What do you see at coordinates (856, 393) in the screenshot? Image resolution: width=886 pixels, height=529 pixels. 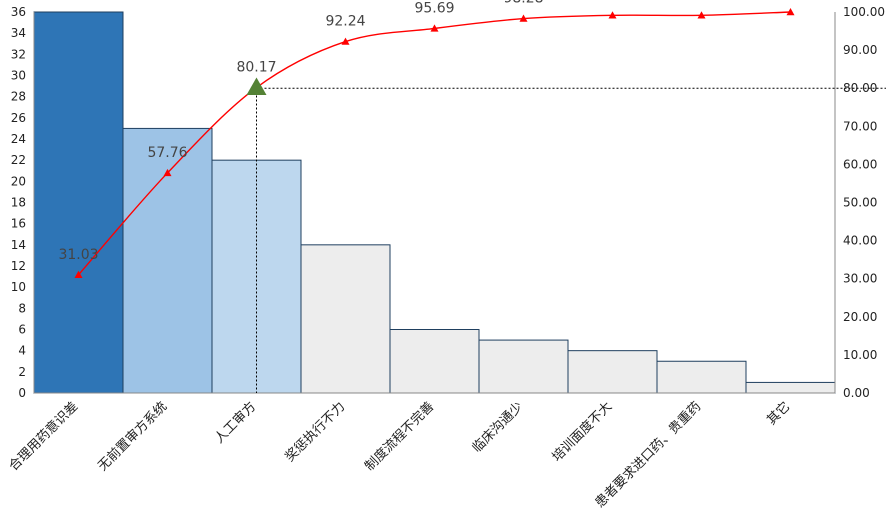 I see `right-tick-label: 0.00` at bounding box center [856, 393].